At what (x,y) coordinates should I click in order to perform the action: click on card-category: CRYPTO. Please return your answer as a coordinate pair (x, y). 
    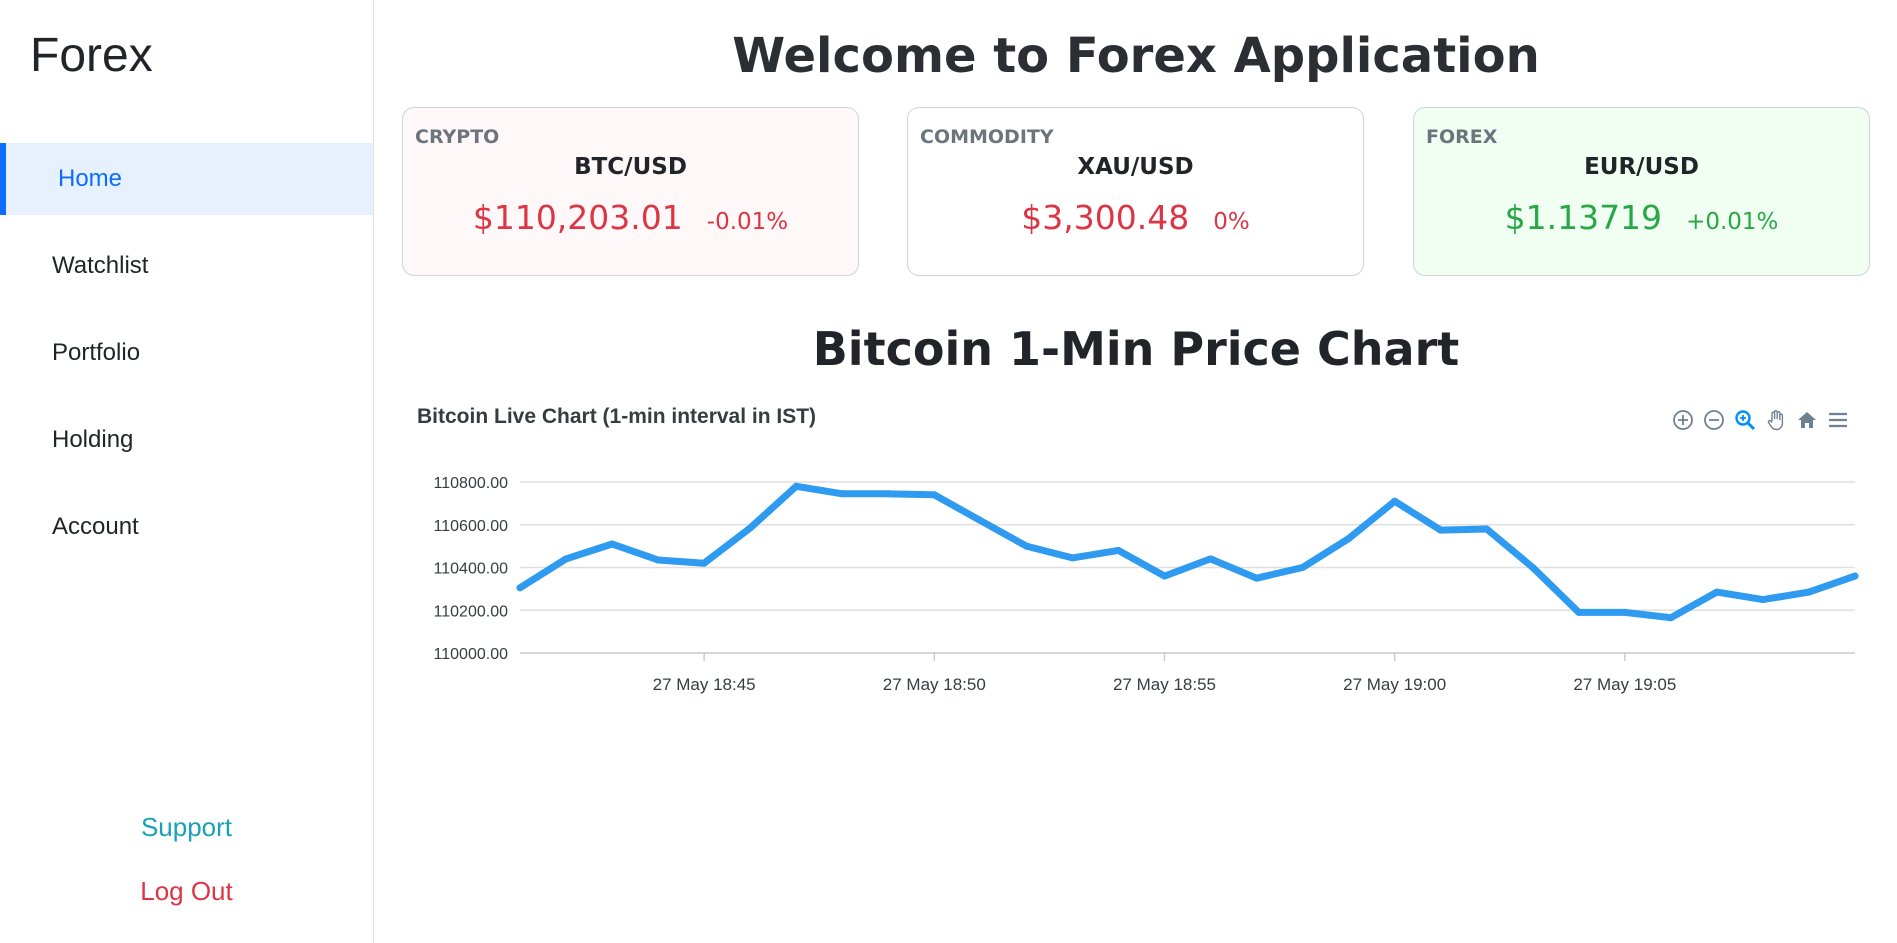
    Looking at the image, I should click on (457, 137).